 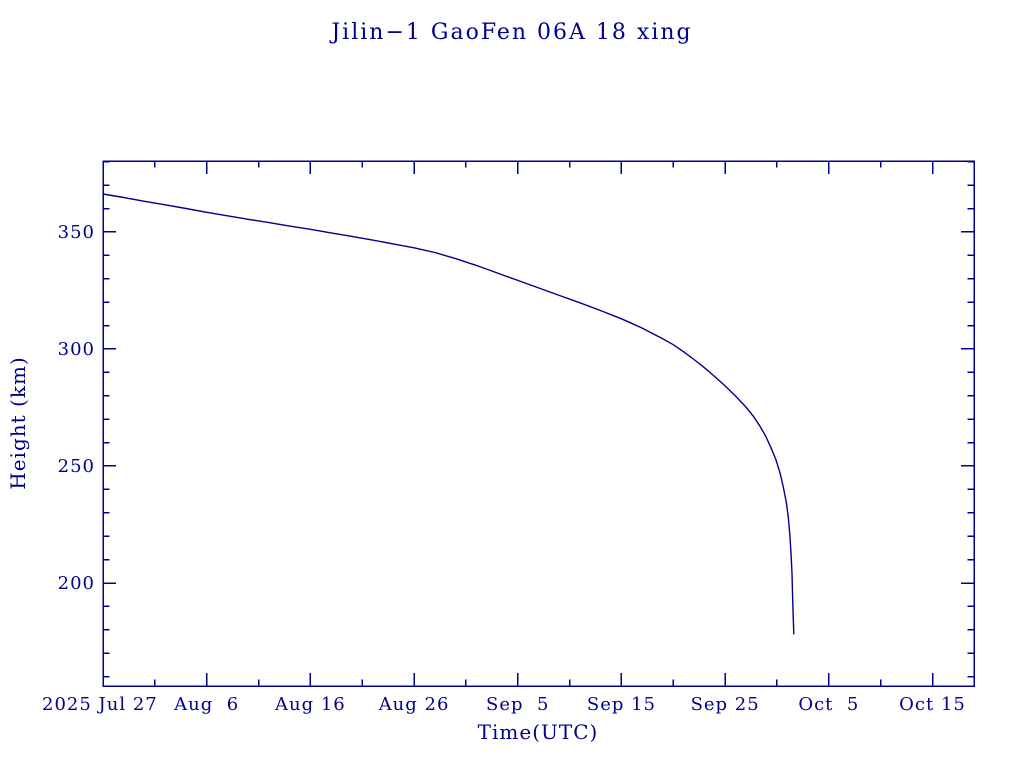 I want to click on x-tick-label: Oct 15, so click(x=932, y=704).